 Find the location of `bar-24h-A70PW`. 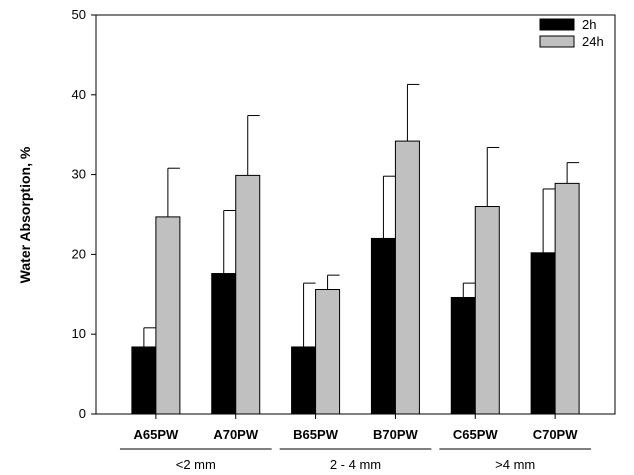

bar-24h-A70PW is located at coordinates (248, 294).